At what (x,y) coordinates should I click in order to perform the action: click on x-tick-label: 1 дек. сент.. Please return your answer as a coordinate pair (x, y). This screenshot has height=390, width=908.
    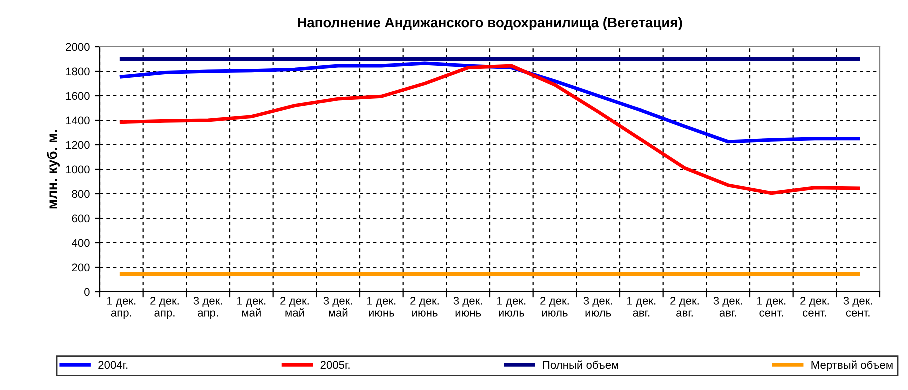
    Looking at the image, I should click on (772, 307).